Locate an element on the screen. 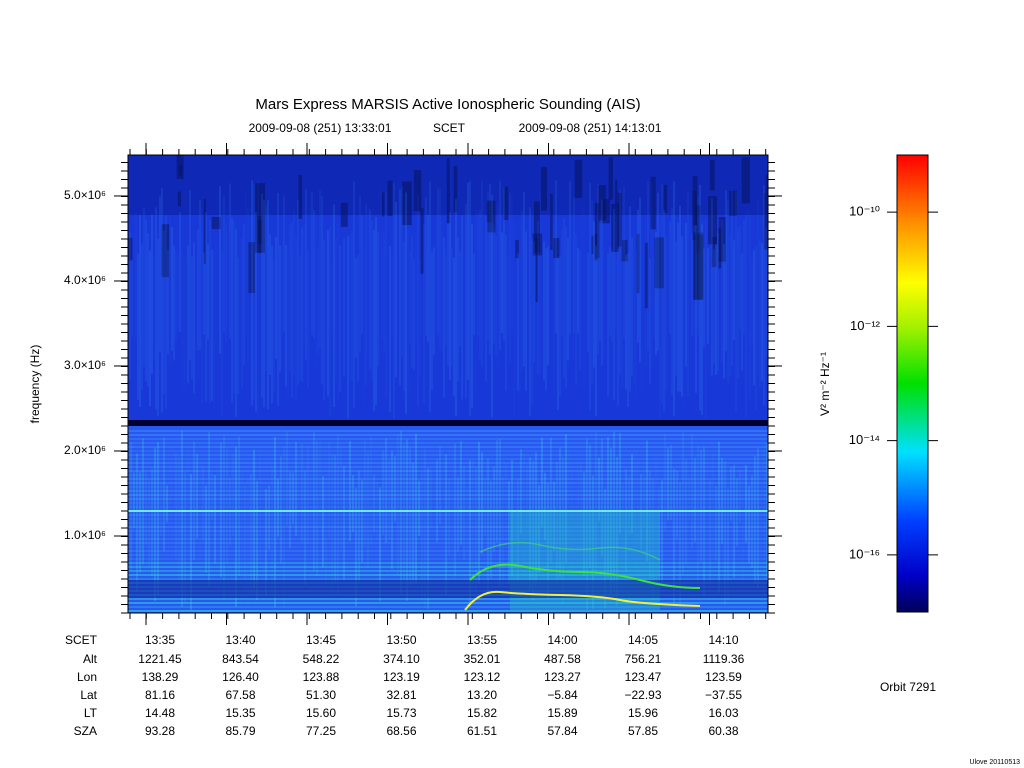  cell: 67.58 is located at coordinates (240, 695).